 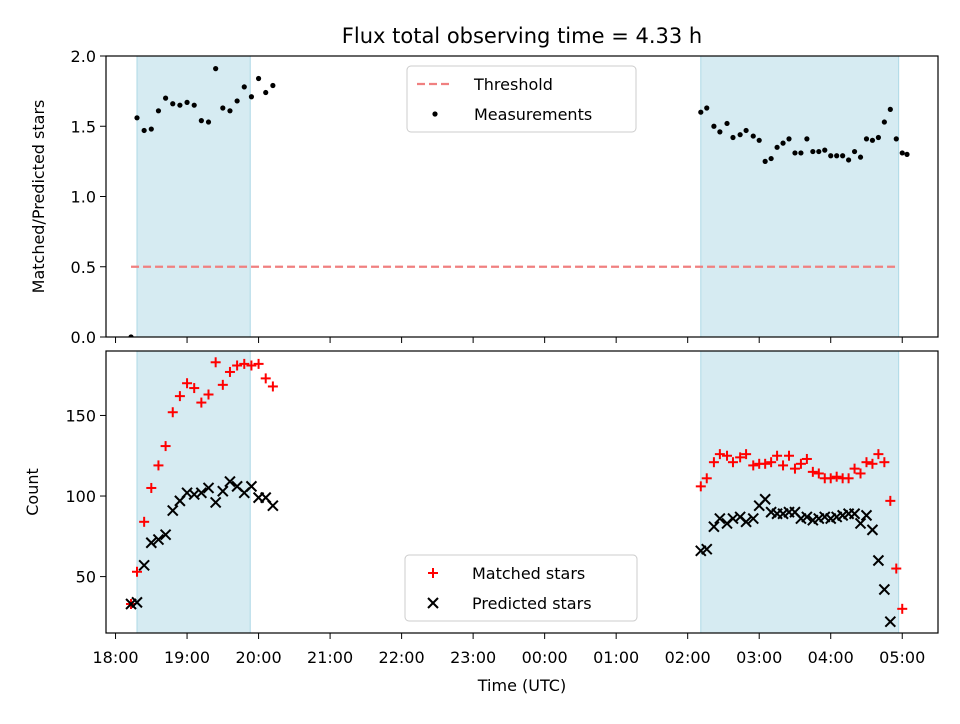 I want to click on x-tick-label: 01:00, so click(x=616, y=657).